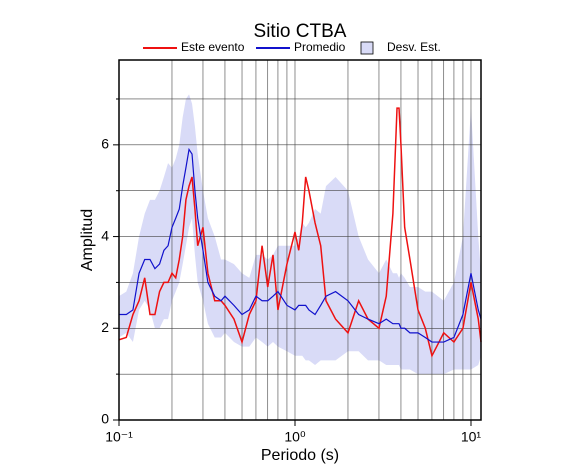 This screenshot has height=475, width=586. I want to click on y-tick-label: 6, so click(105, 144).